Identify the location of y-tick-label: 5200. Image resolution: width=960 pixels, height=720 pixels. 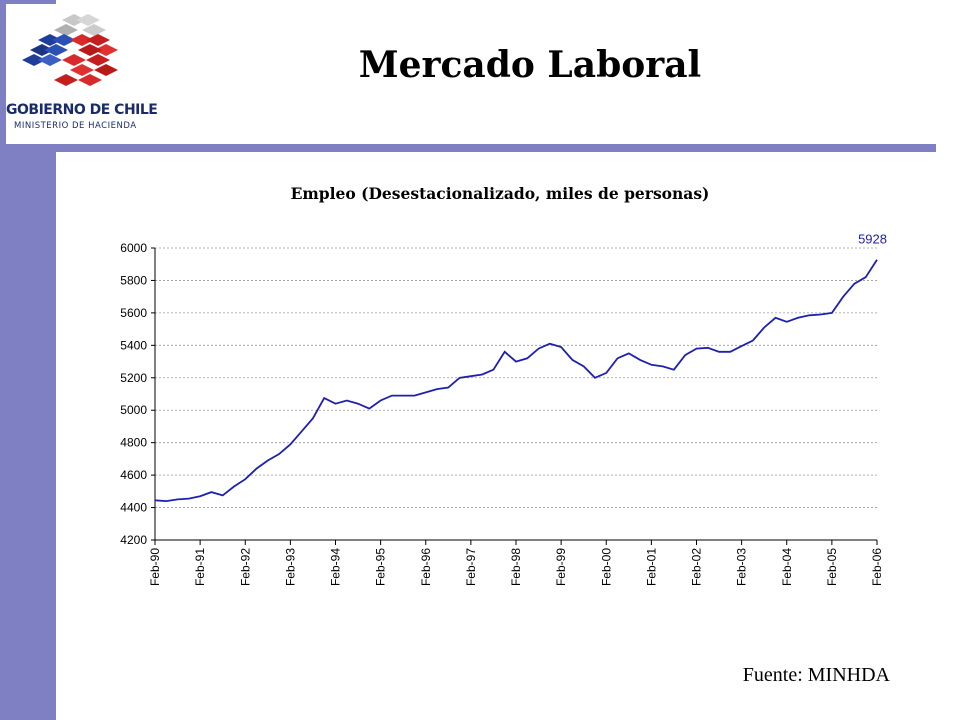
(133, 378).